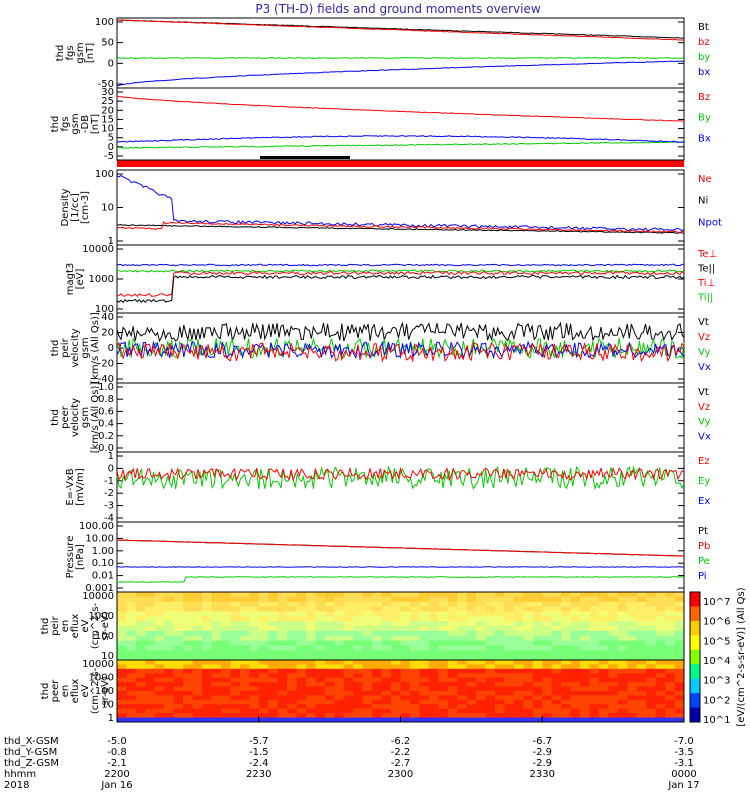 This screenshot has width=750, height=800. What do you see at coordinates (75, 347) in the screenshot?
I see `ylabel-line: velocity` at bounding box center [75, 347].